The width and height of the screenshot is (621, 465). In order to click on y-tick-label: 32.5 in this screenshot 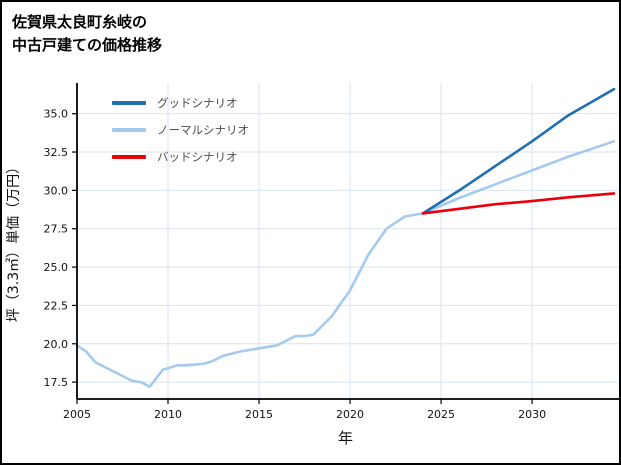, I will do `click(56, 152)`.